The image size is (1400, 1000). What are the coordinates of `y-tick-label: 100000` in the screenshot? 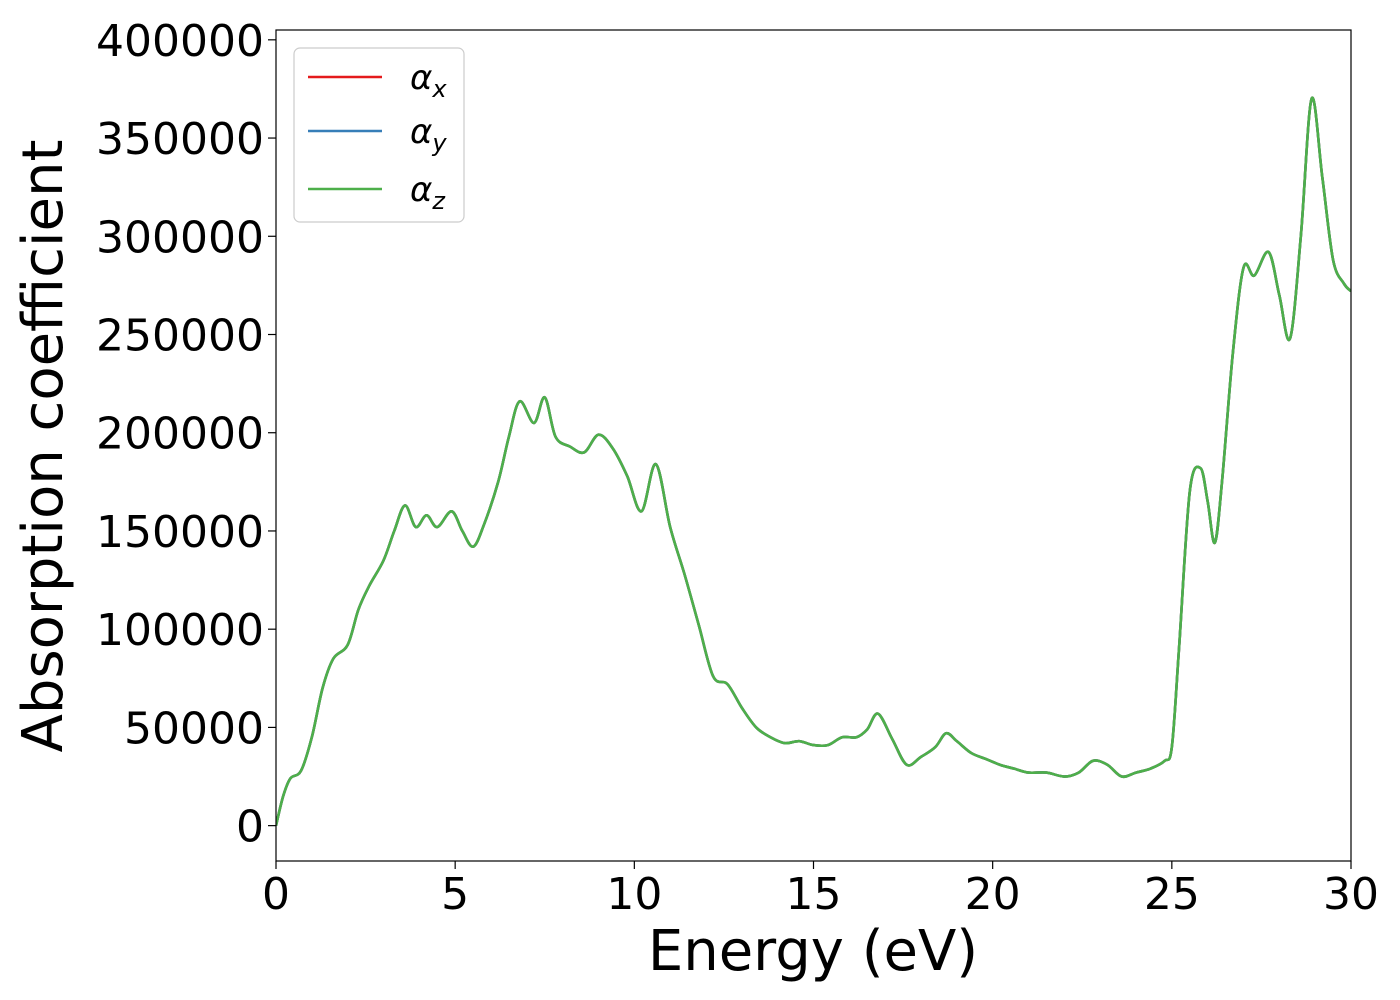 It's located at (180, 630).